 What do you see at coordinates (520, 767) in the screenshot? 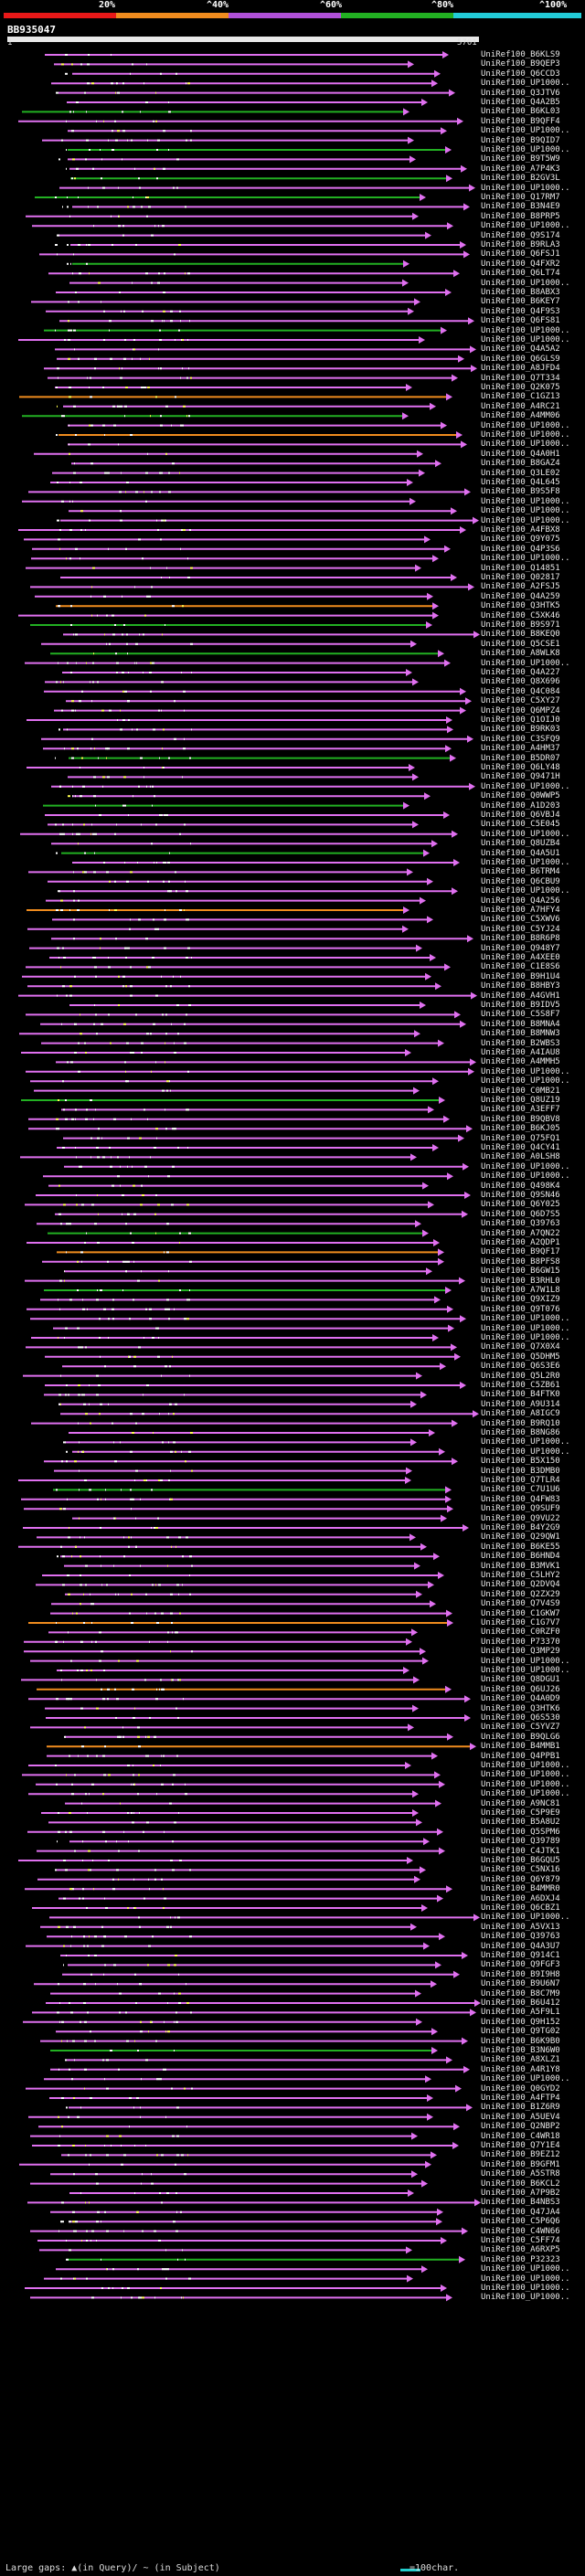
I see `hit-label: UniRef100_Q6LY48` at bounding box center [520, 767].